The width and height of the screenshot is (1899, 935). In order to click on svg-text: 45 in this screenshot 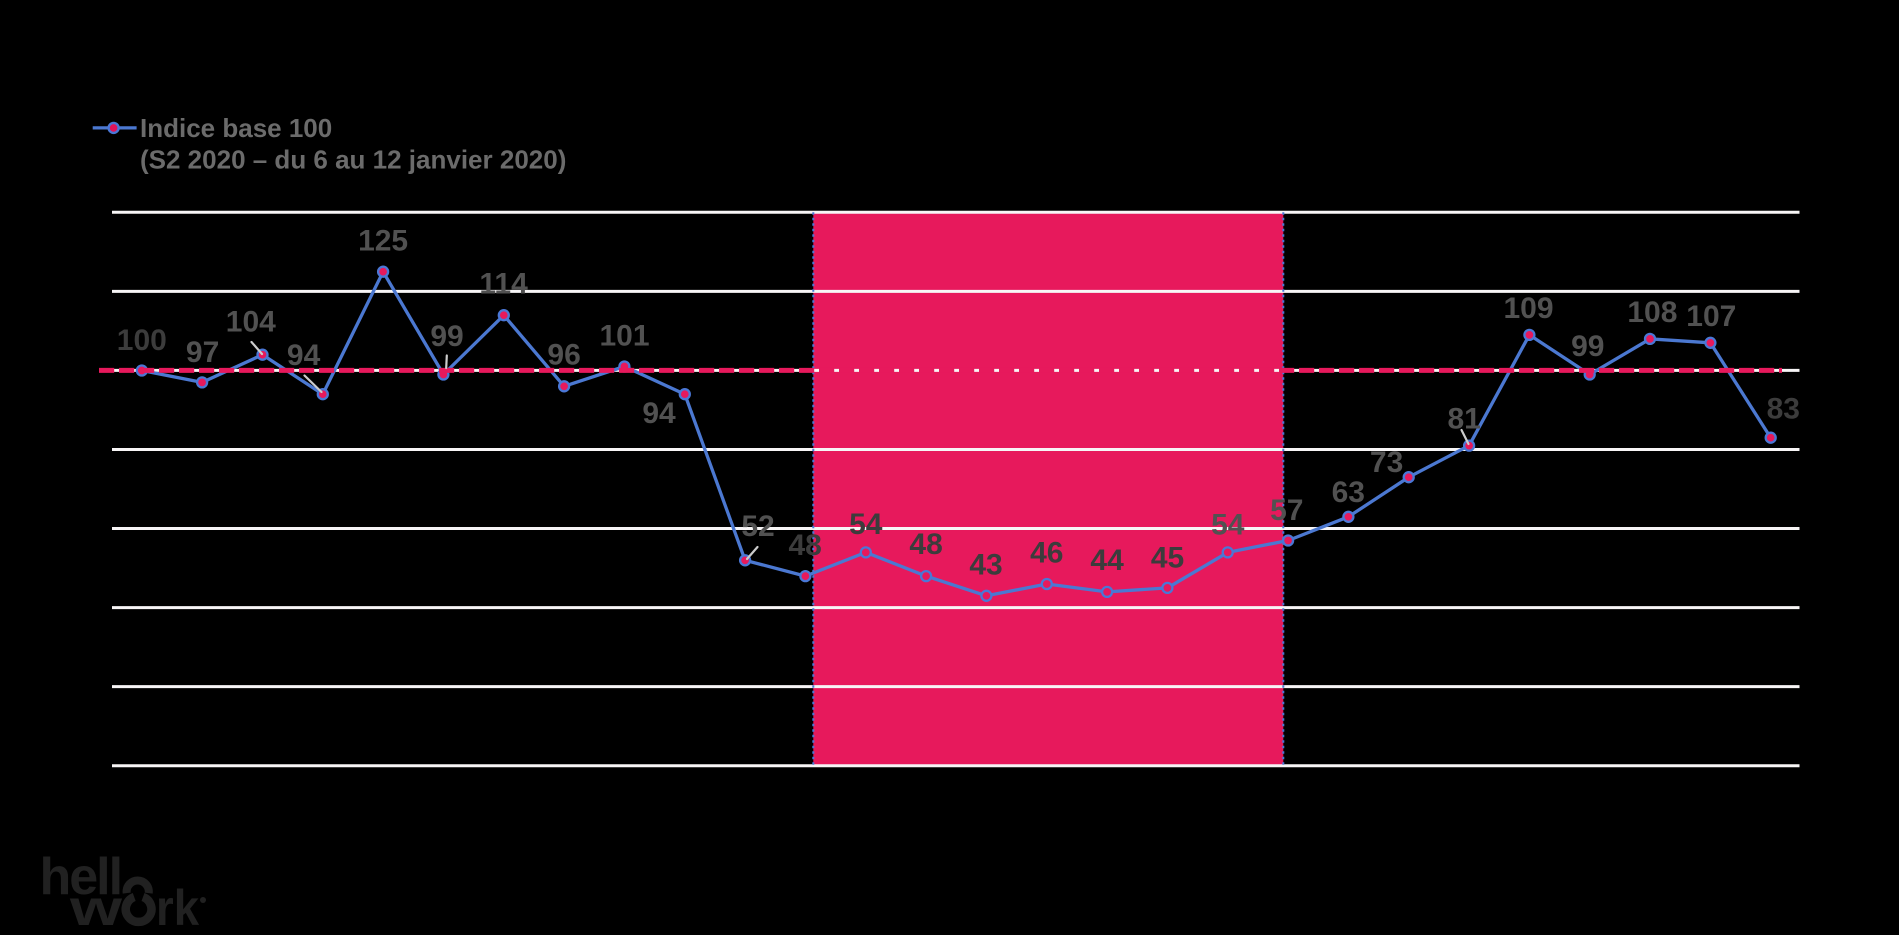, I will do `click(1167, 558)`.